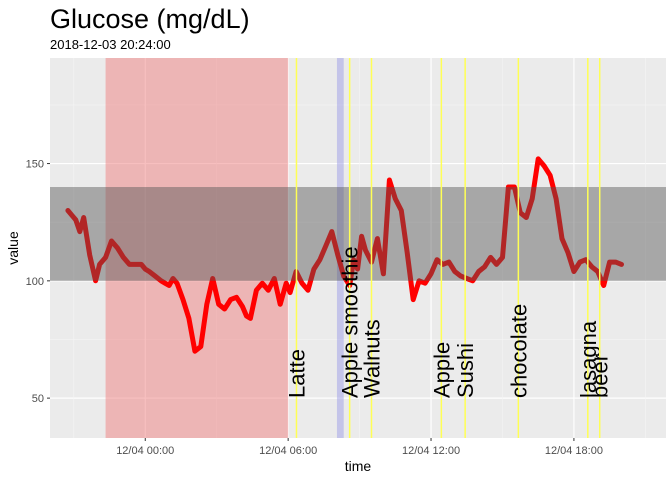  Describe the element at coordinates (518, 351) in the screenshot. I see `annotation-label-6: chocolate` at that location.